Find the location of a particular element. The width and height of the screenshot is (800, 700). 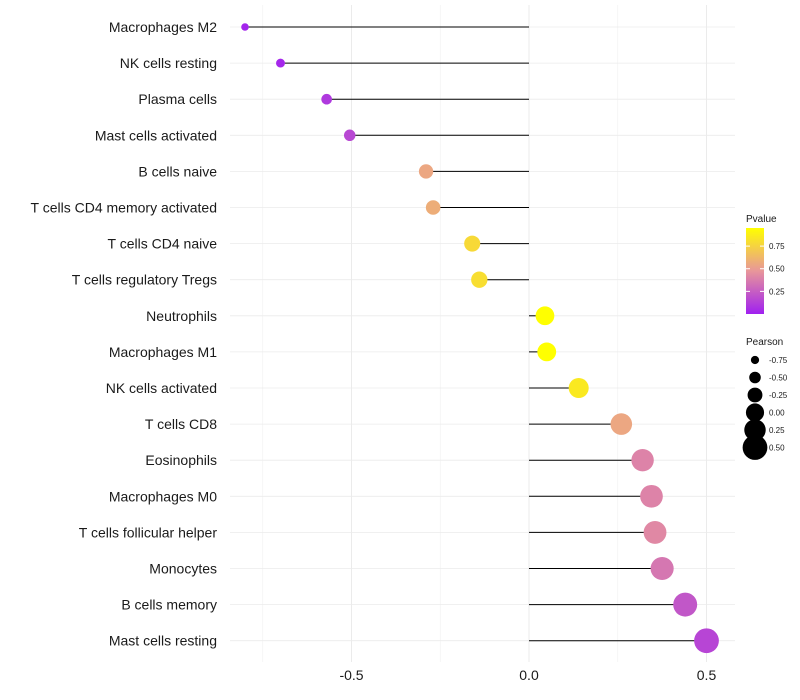

category-label: Plasma cells is located at coordinates (177, 99).